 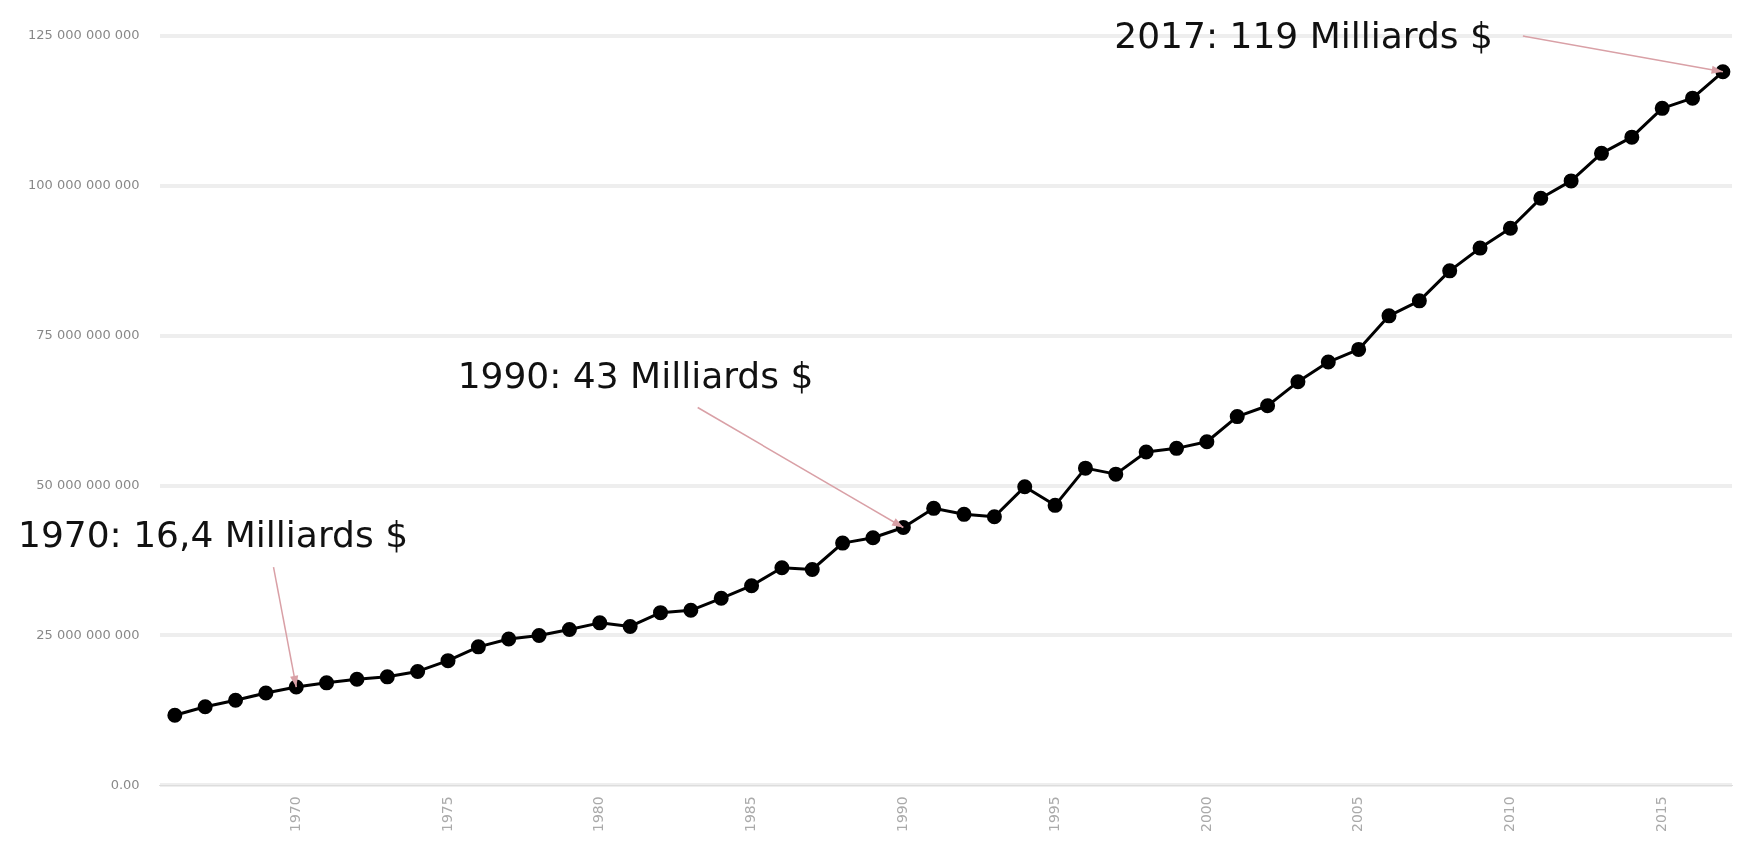 I want to click on x-tick-label: 1985, so click(x=750, y=814).